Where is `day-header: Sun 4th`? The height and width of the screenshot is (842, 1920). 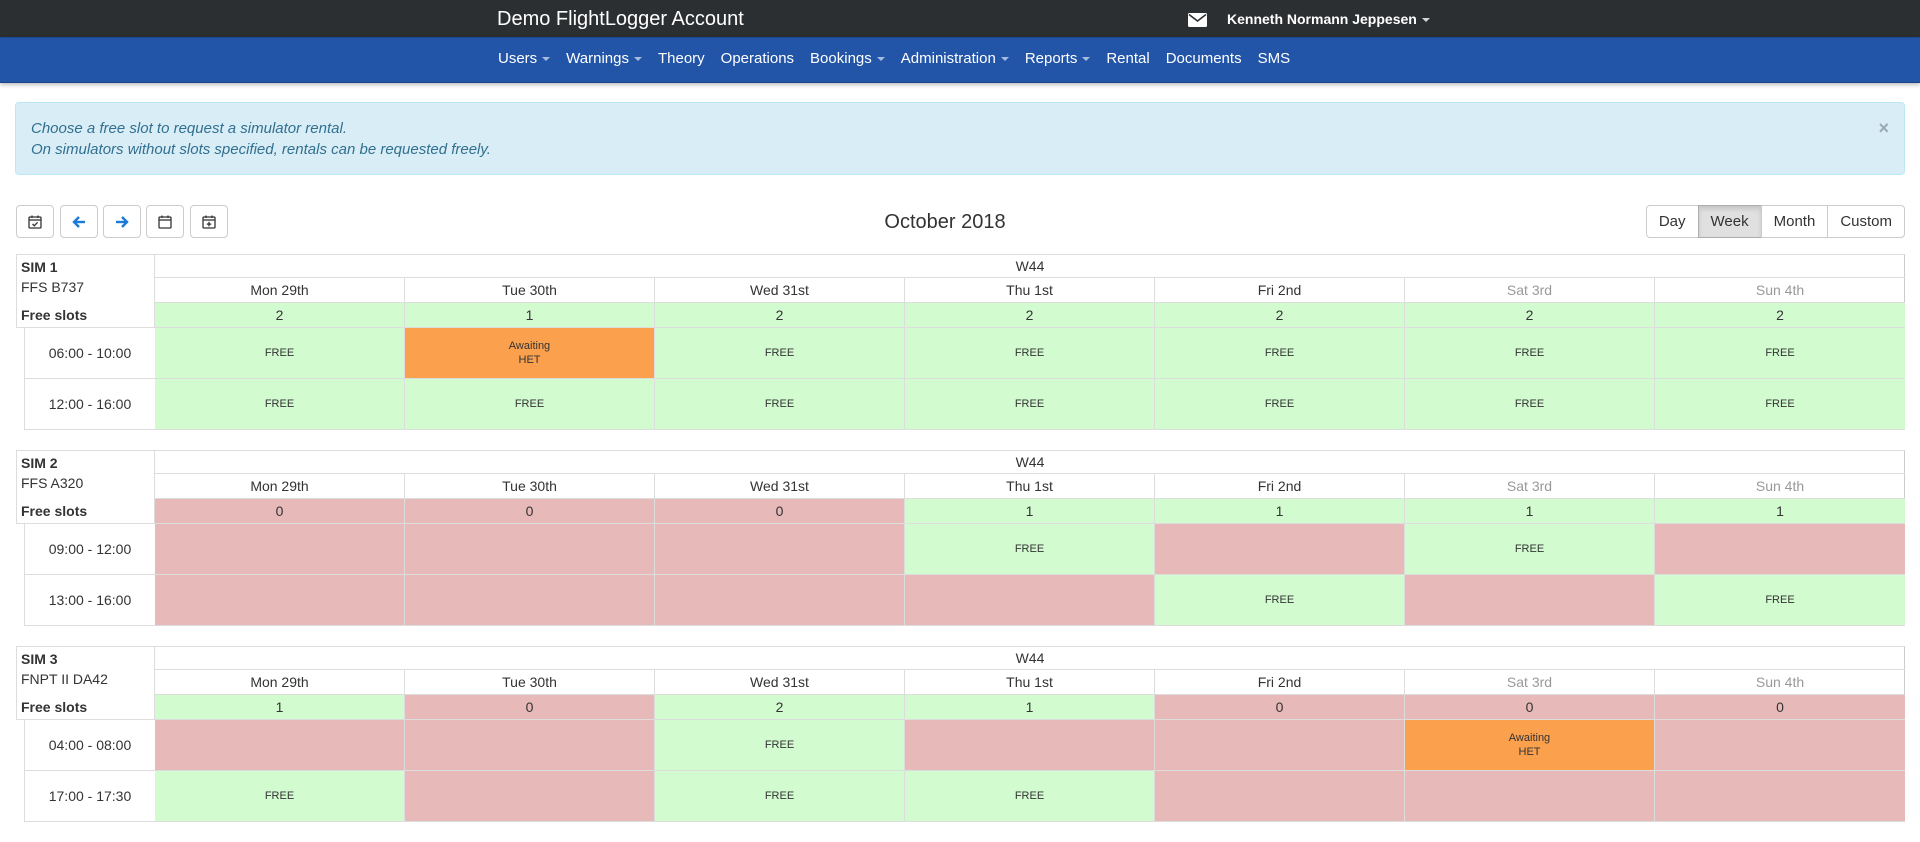 day-header: Sun 4th is located at coordinates (1780, 682).